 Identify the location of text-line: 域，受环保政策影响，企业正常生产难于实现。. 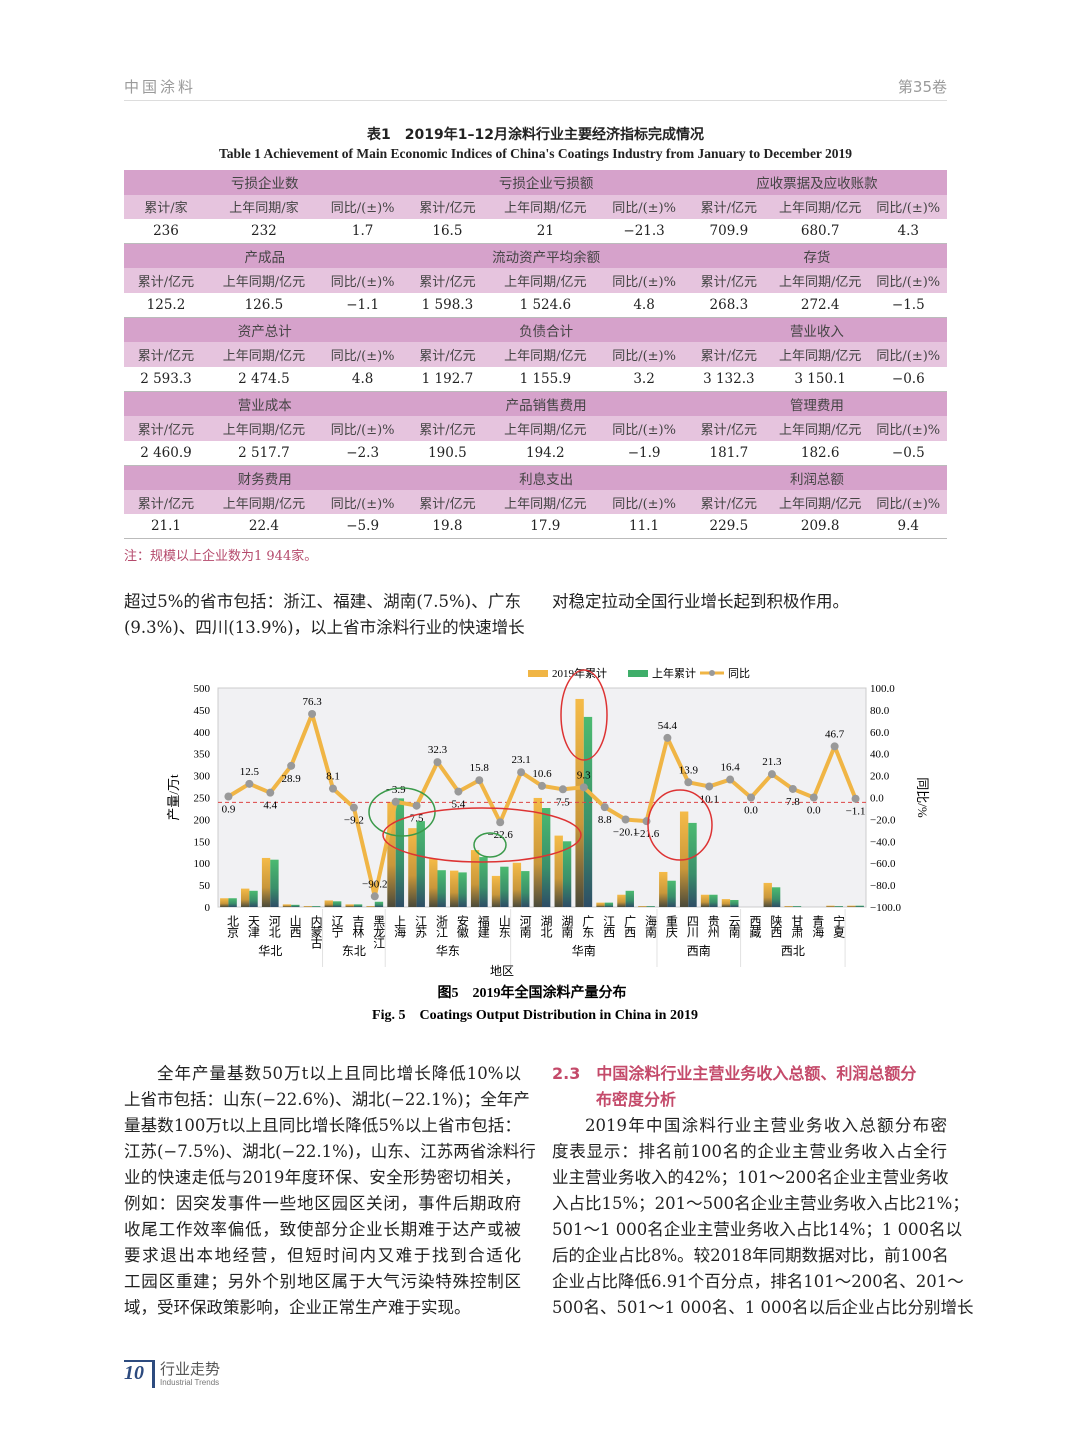
(297, 1307).